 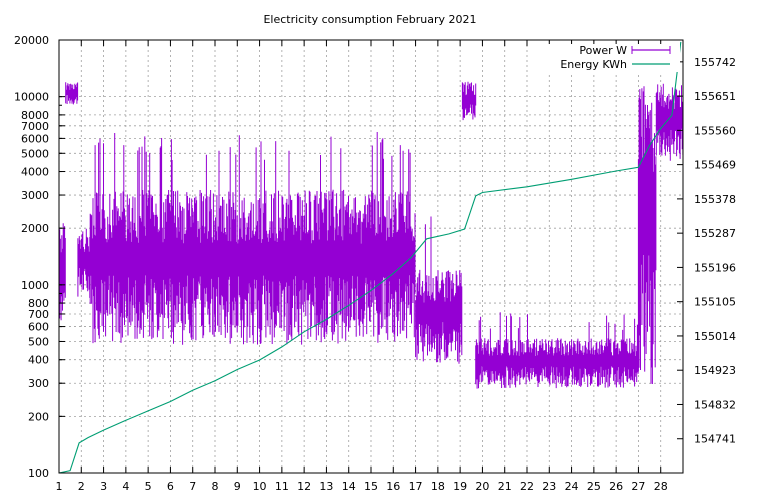 I want to click on x-tick-label: 2, so click(x=81, y=486).